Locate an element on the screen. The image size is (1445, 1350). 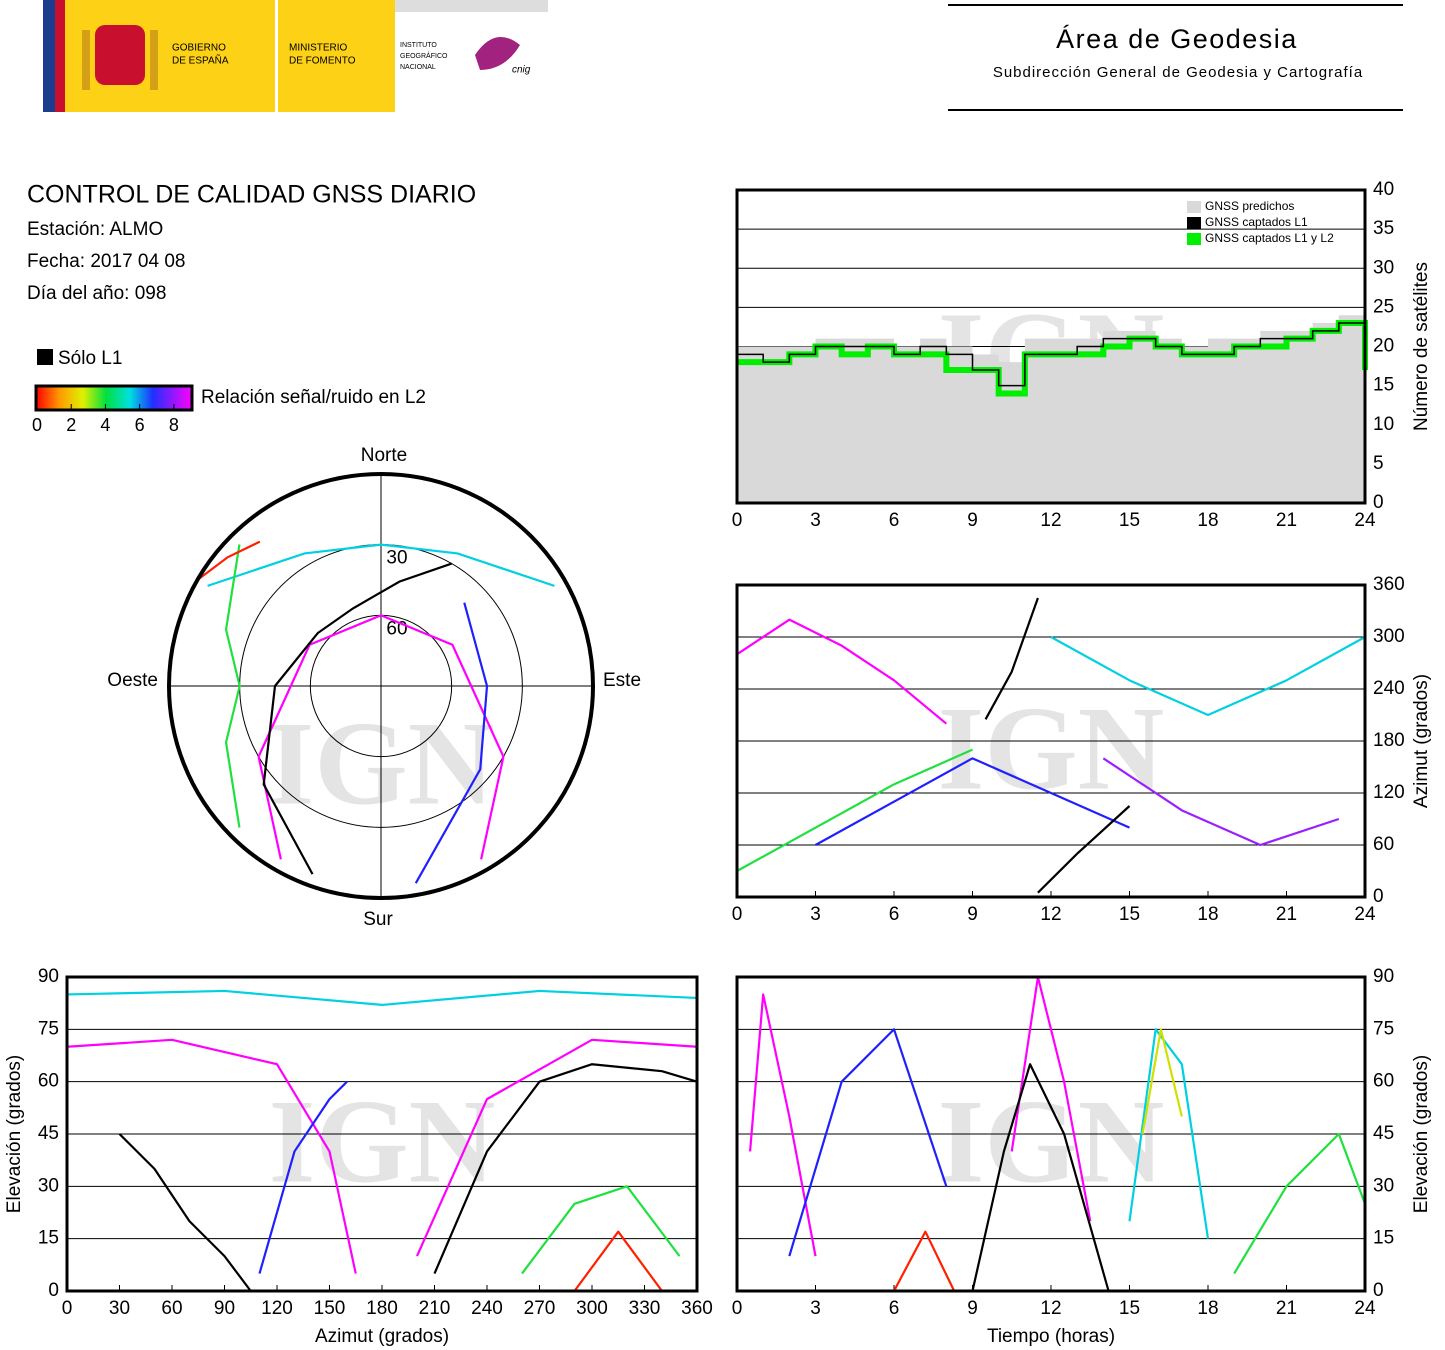
x-tick-label: 24 is located at coordinates (1365, 1308).